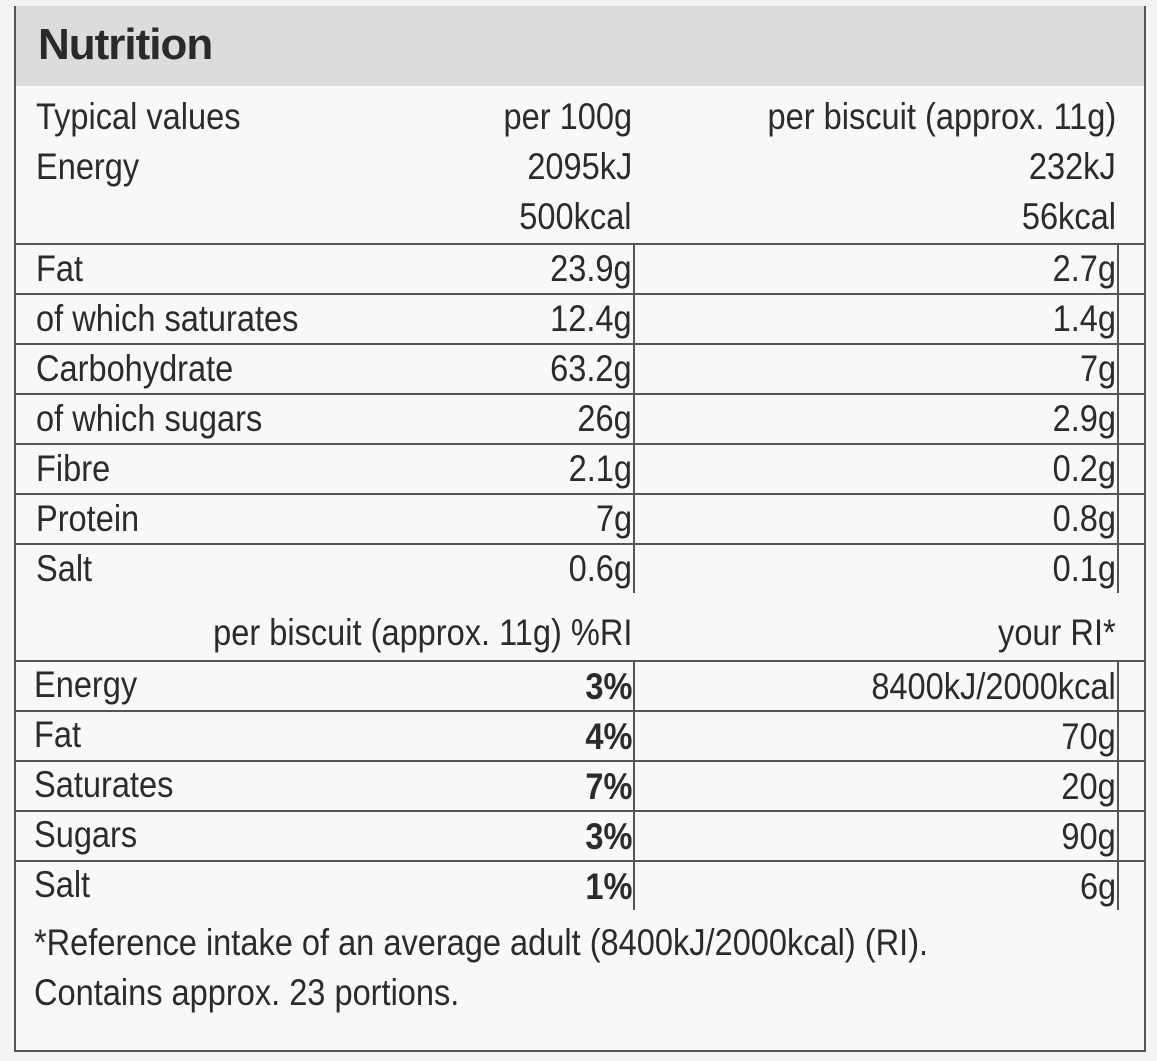  What do you see at coordinates (1068, 216) in the screenshot?
I see `energy-kcal-biscuit: 56kcal` at bounding box center [1068, 216].